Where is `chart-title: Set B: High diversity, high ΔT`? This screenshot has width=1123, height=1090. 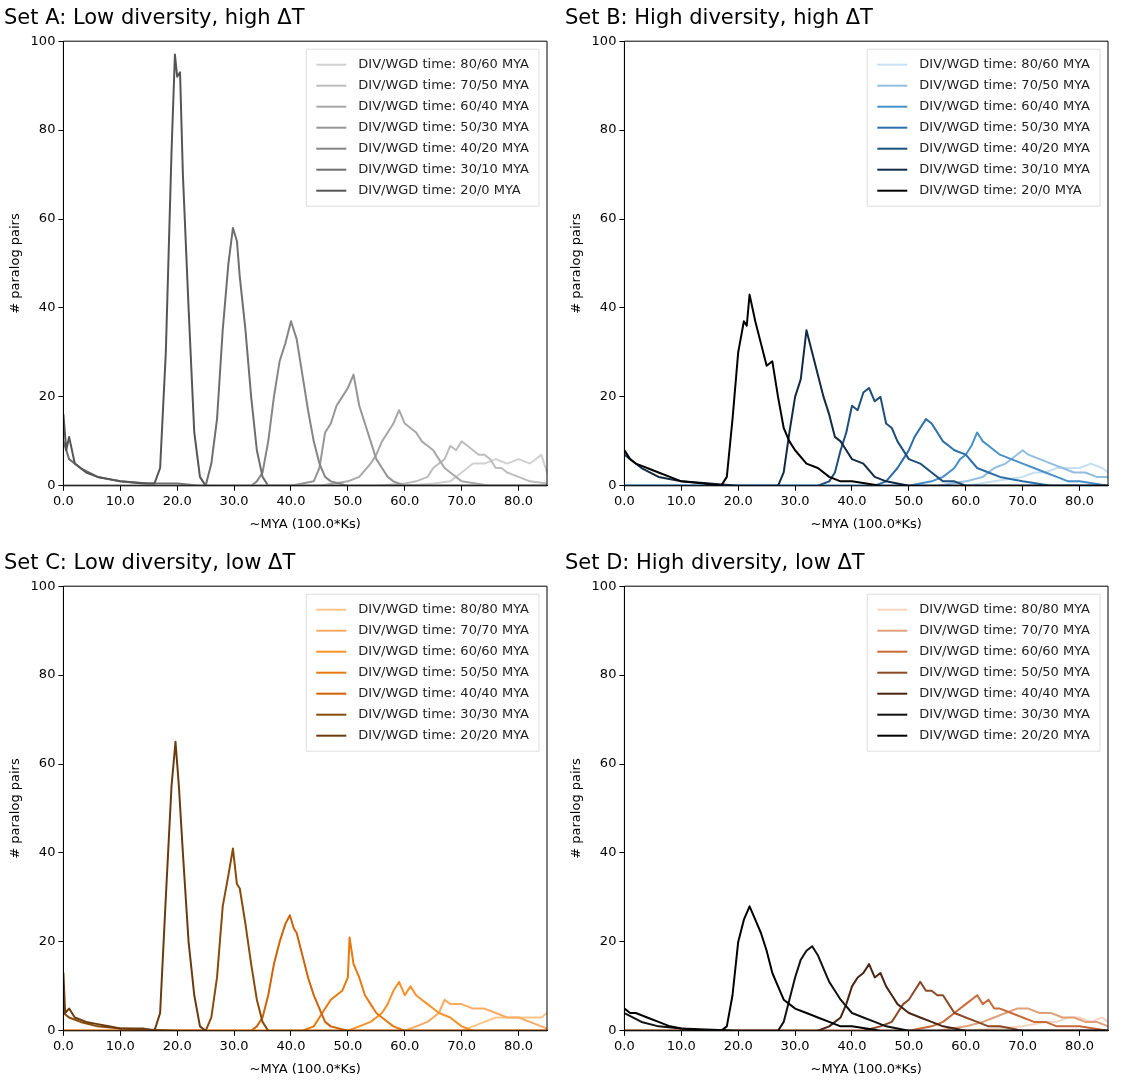 chart-title: Set B: High diversity, high ΔT is located at coordinates (719, 17).